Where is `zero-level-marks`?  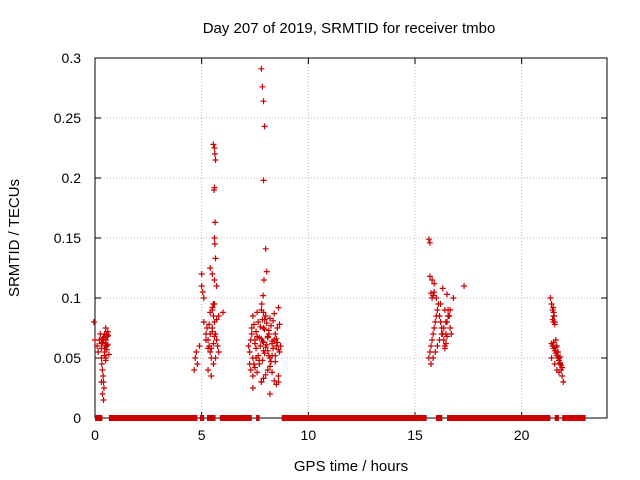
zero-level-marks is located at coordinates (340, 418).